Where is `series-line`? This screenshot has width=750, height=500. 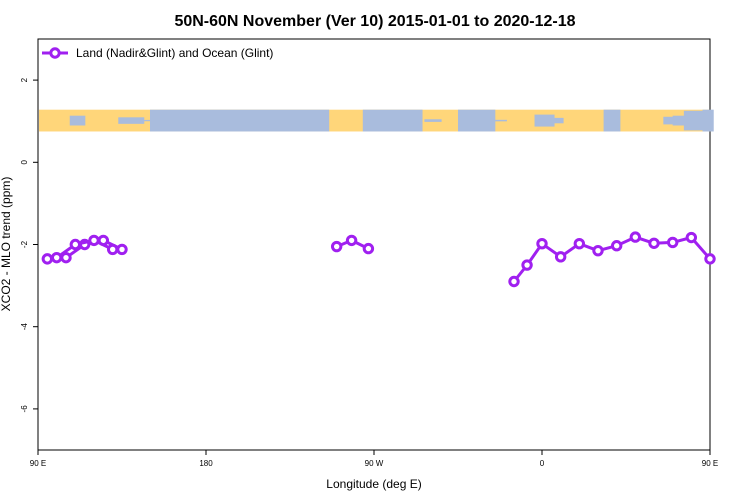 series-line is located at coordinates (84, 248).